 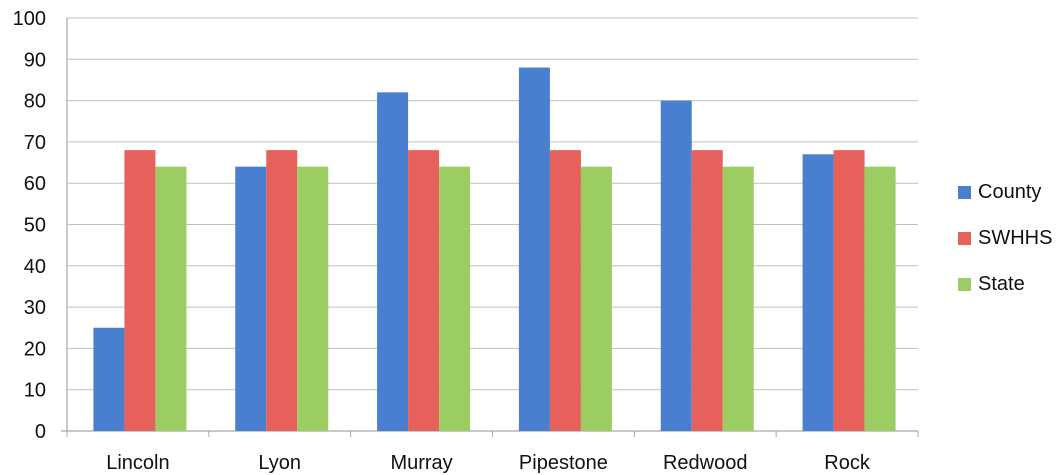 I want to click on y-tick-label: 90, so click(x=35, y=60).